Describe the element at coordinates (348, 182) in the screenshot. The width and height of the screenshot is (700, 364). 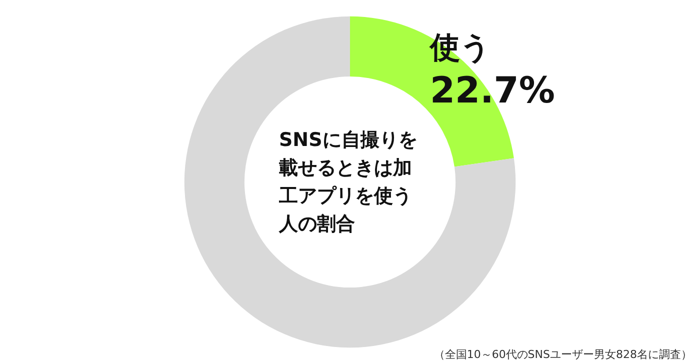
I see `text: SNSに自撮りを載せるときは加工アプリを使う人の割合` at that location.